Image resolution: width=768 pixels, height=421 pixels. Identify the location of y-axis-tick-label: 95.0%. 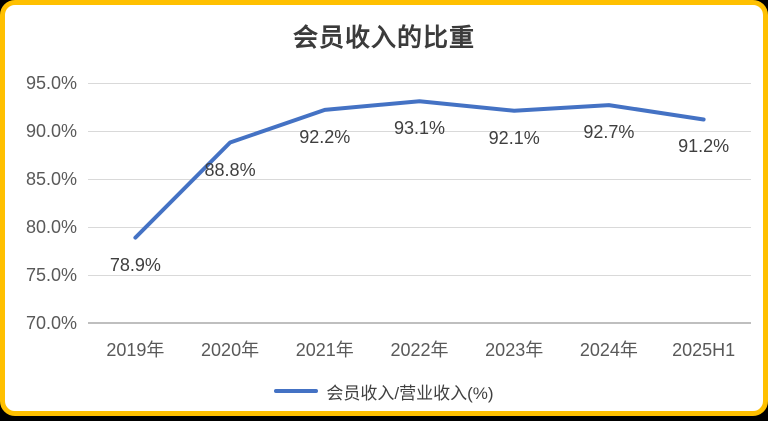
(51, 83).